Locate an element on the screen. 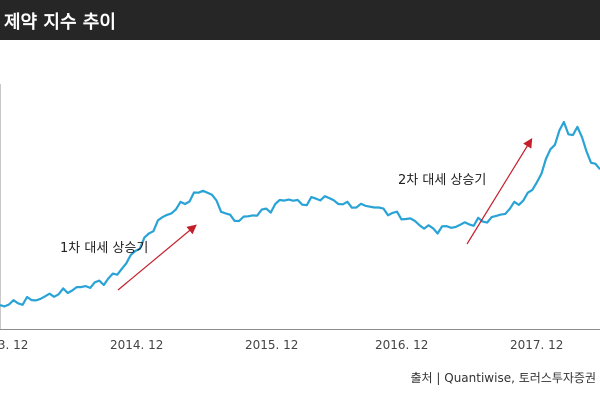 This screenshot has width=600, height=403. chart-title: 제약 지수 추이 is located at coordinates (60, 22).